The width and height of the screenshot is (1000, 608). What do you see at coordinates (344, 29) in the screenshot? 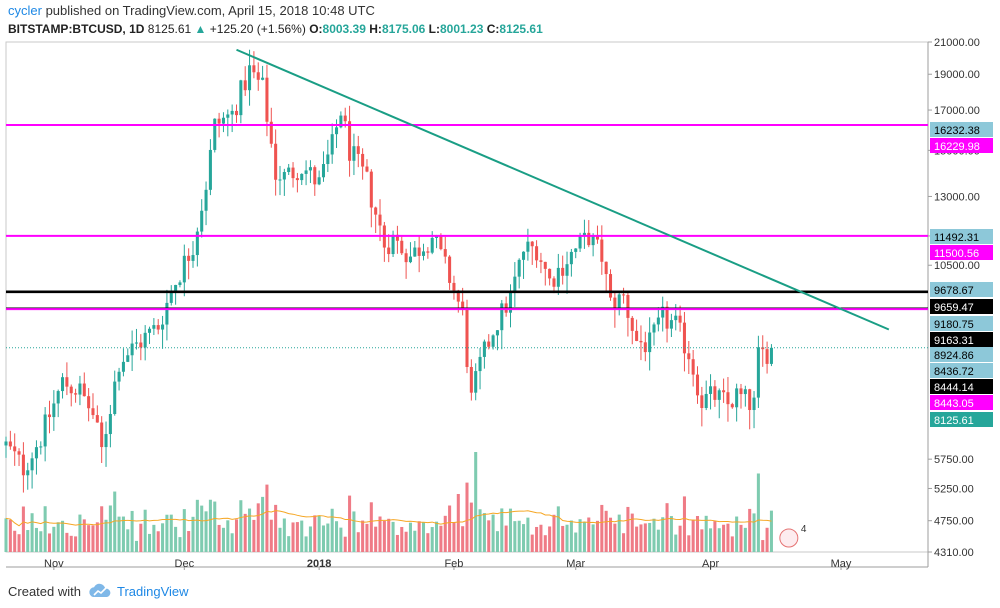
I see `open-value: 8003.39` at bounding box center [344, 29].